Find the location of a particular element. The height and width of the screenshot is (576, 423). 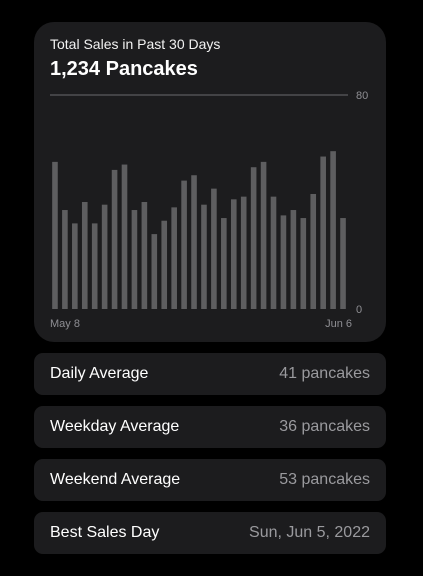

weekday-average-row: Weekday Average 36 pancakes is located at coordinates (210, 427).